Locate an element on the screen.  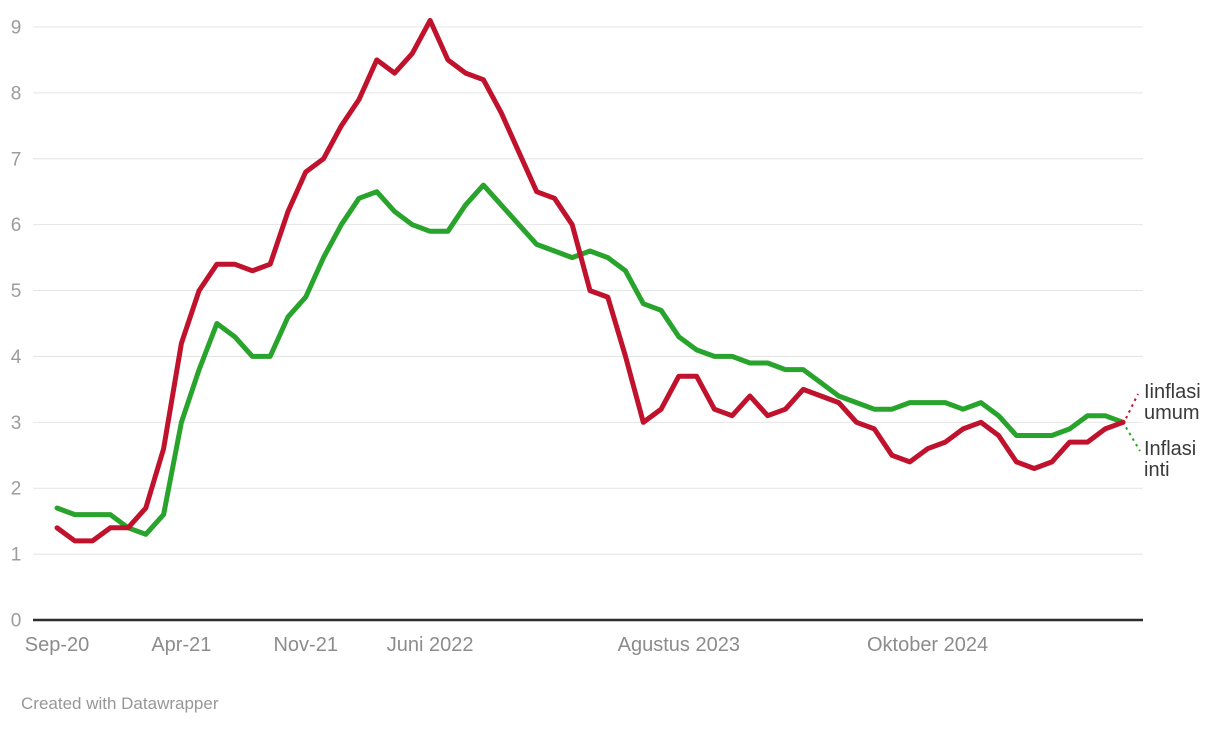
legend-inflasi-umum: Iinflasi umum is located at coordinates (1172, 403).